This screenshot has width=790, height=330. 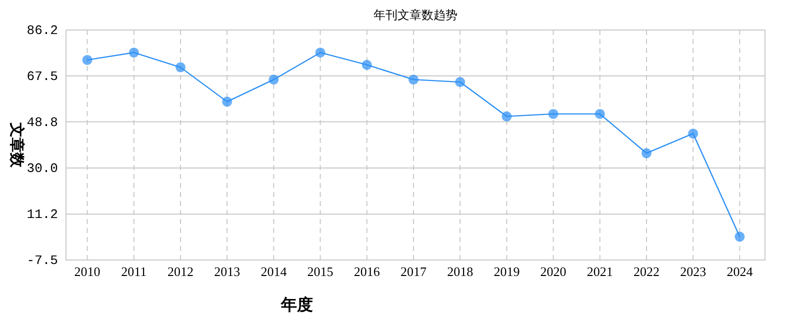 What do you see at coordinates (693, 271) in the screenshot?
I see `x-tick-label: 2023` at bounding box center [693, 271].